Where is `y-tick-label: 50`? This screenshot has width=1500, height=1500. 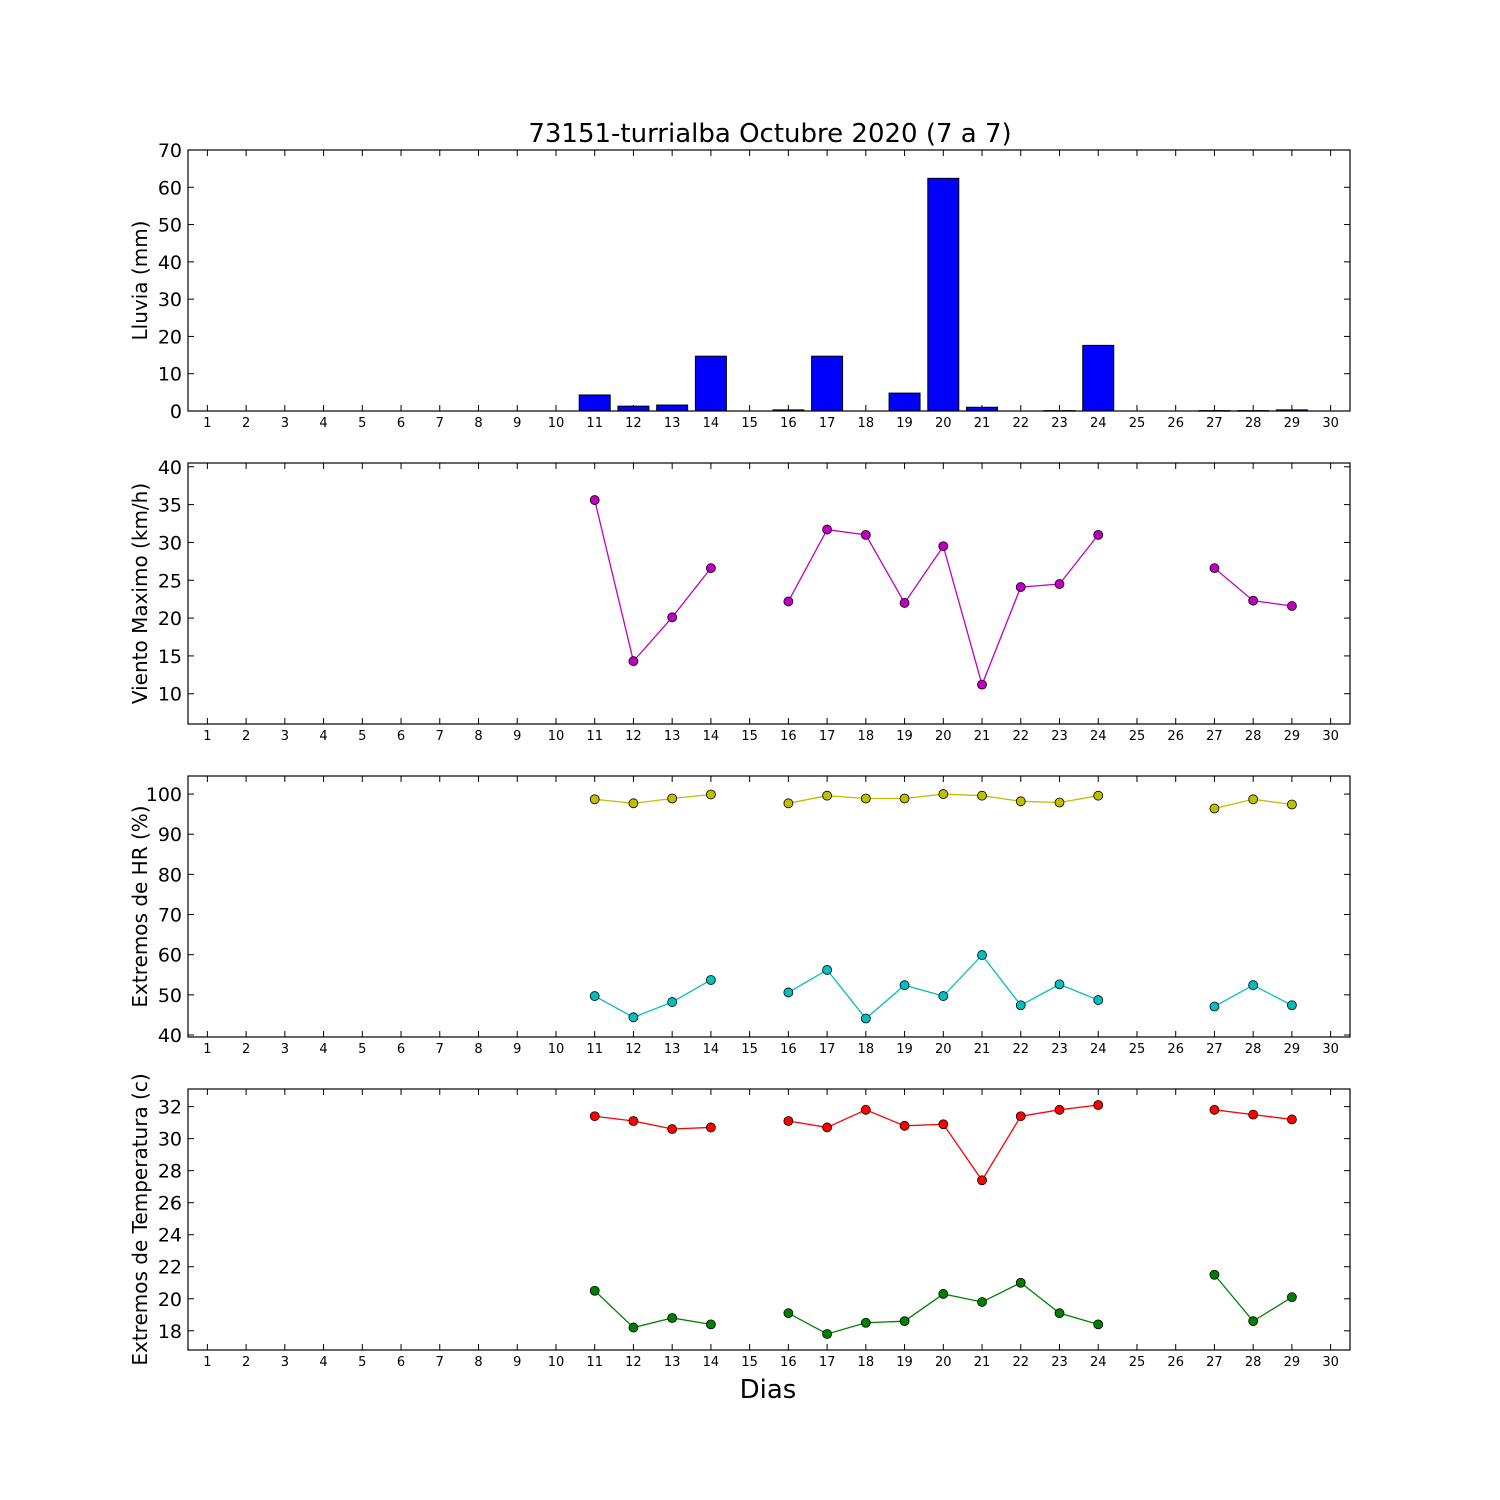 y-tick-label: 50 is located at coordinates (170, 226).